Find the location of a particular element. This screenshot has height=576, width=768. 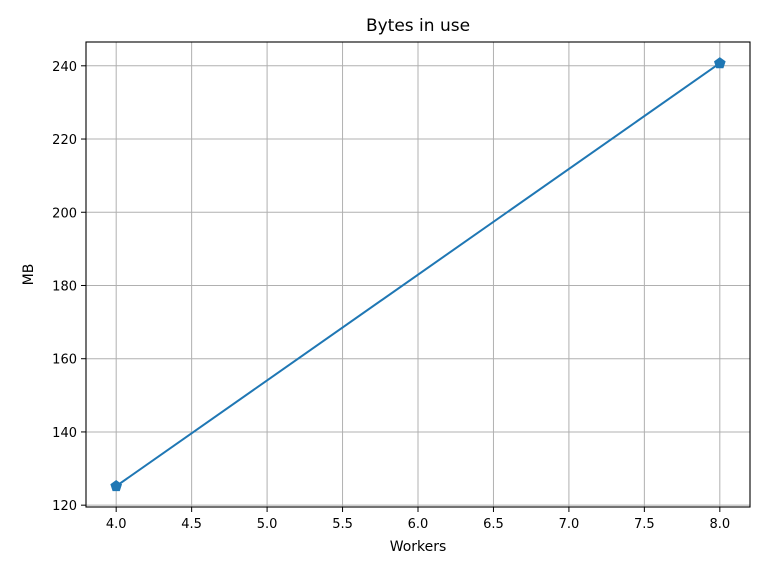

x-axis-label: Workers is located at coordinates (418, 547).